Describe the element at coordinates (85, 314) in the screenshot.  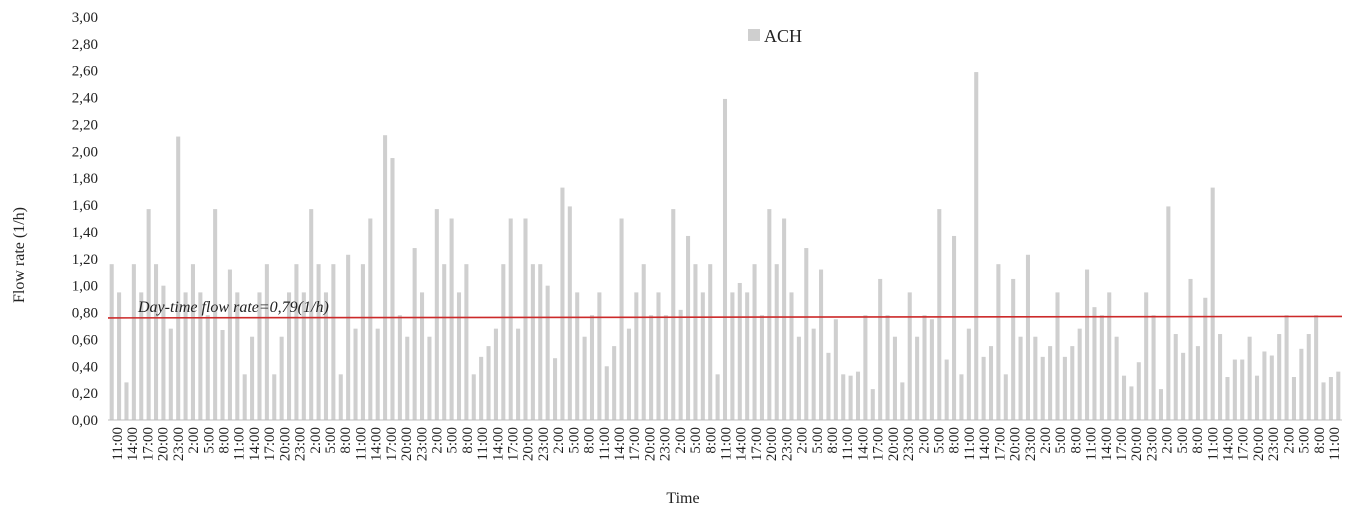
I see `y-tick-label: 0,80` at that location.